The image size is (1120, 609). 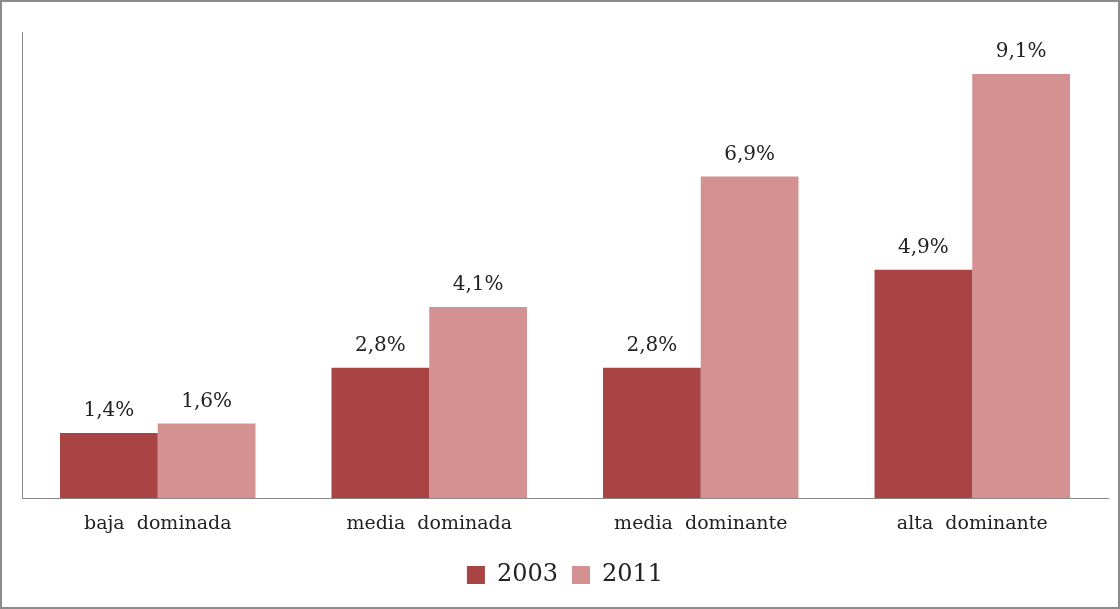 I want to click on data-label: 6,9%, so click(x=750, y=152).